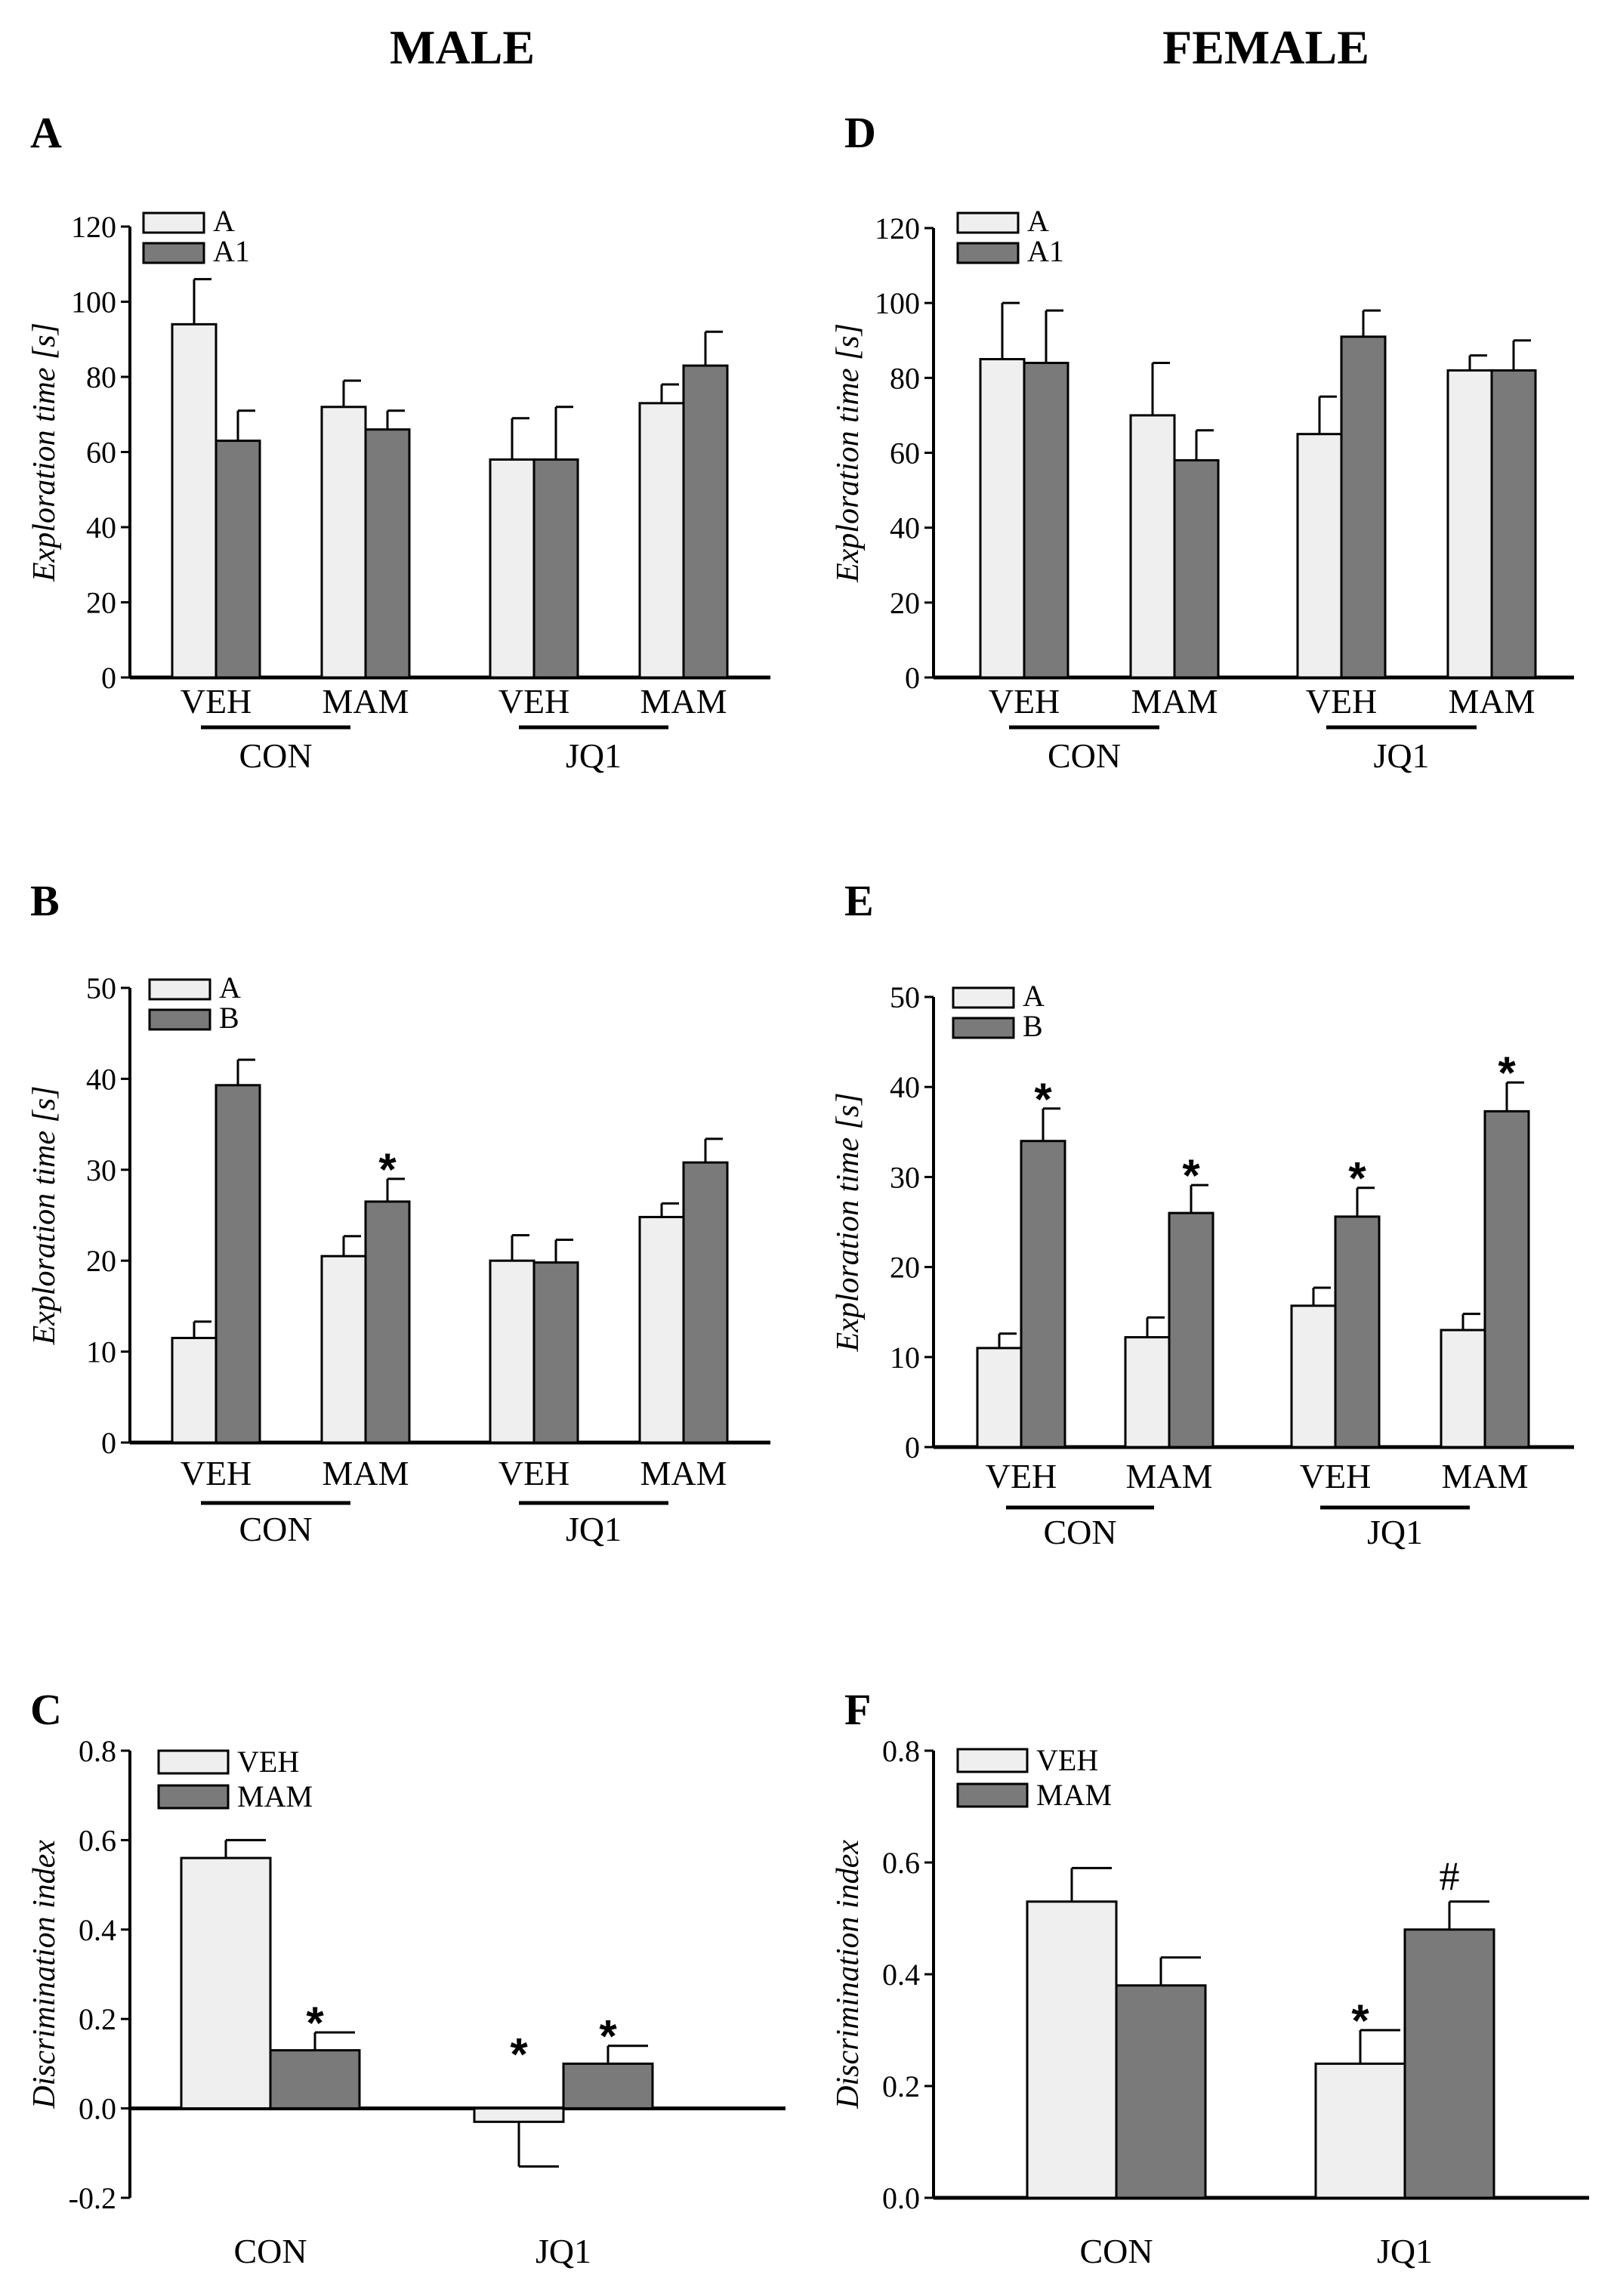 This screenshot has height=2296, width=1608. Describe the element at coordinates (268, 1762) in the screenshot. I see `panel-c-legend-label: VEH` at that location.